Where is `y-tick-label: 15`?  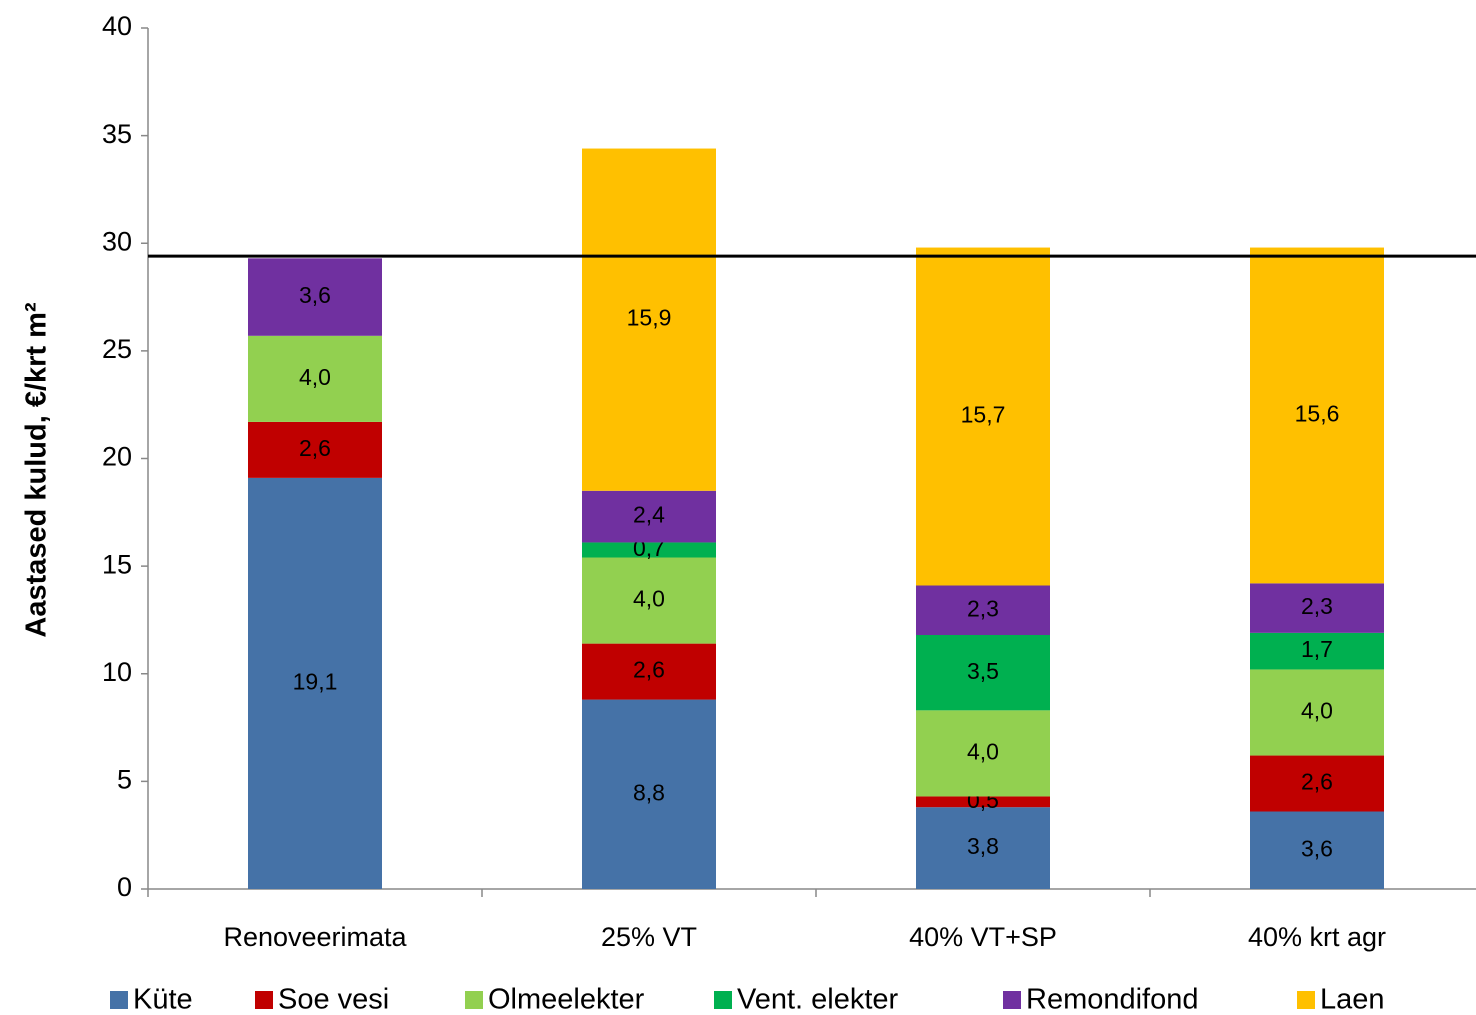 y-tick-label: 15 is located at coordinates (117, 564).